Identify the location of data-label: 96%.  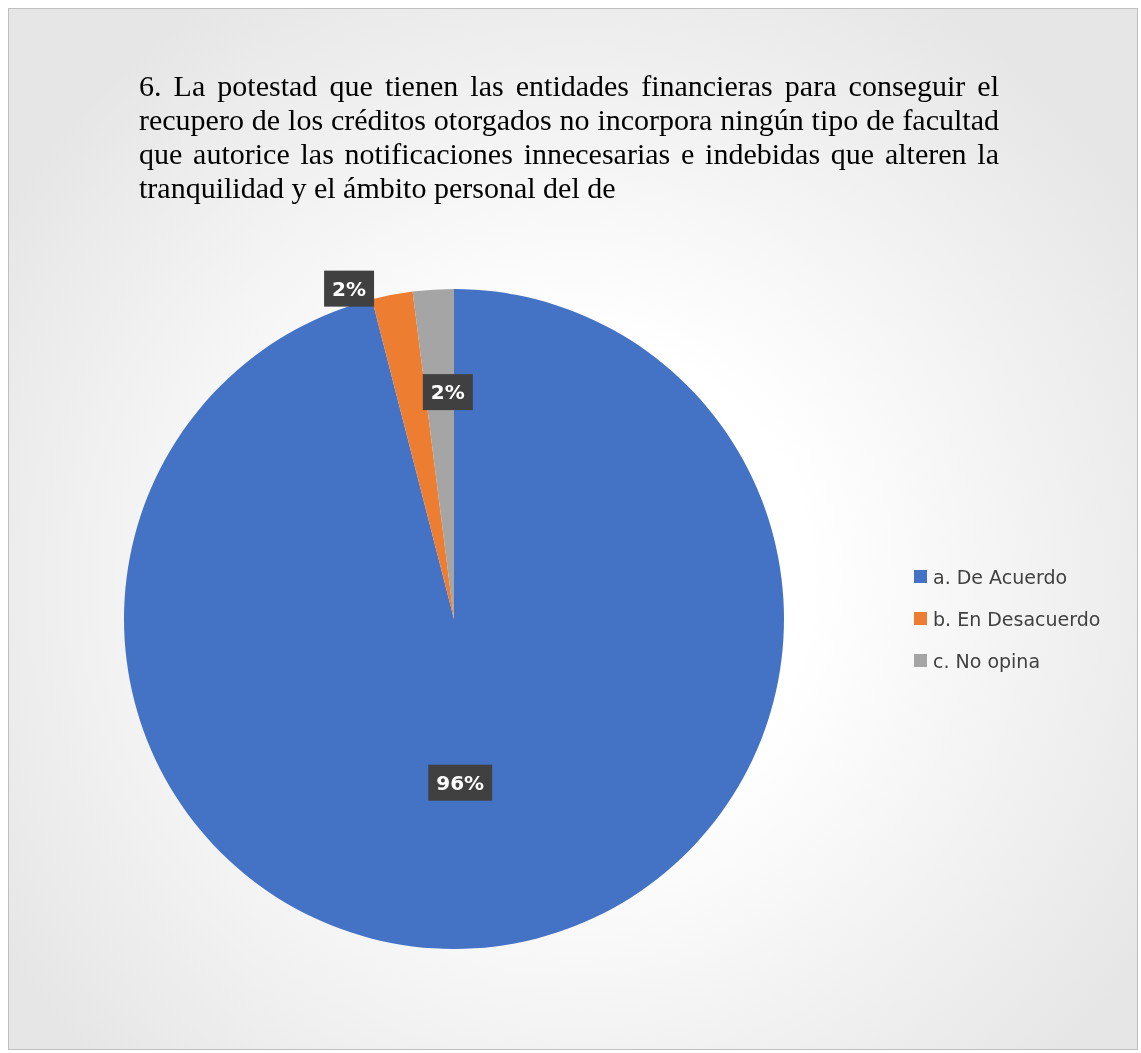
(460, 782).